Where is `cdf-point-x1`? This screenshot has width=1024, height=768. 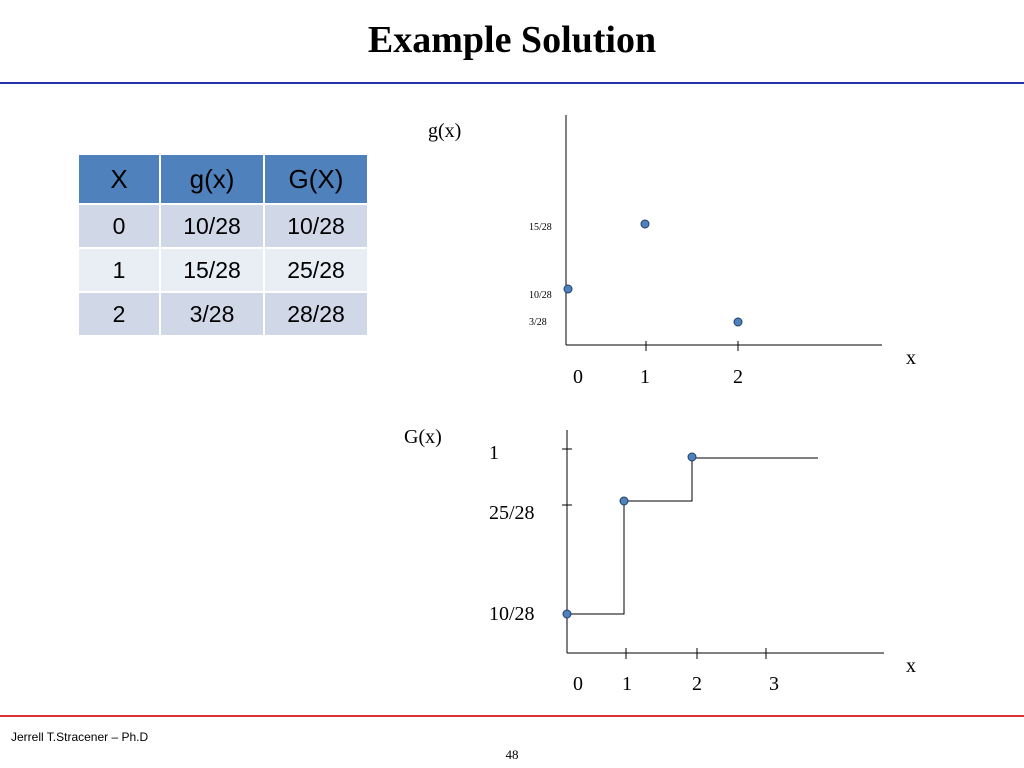 cdf-point-x1 is located at coordinates (624, 501).